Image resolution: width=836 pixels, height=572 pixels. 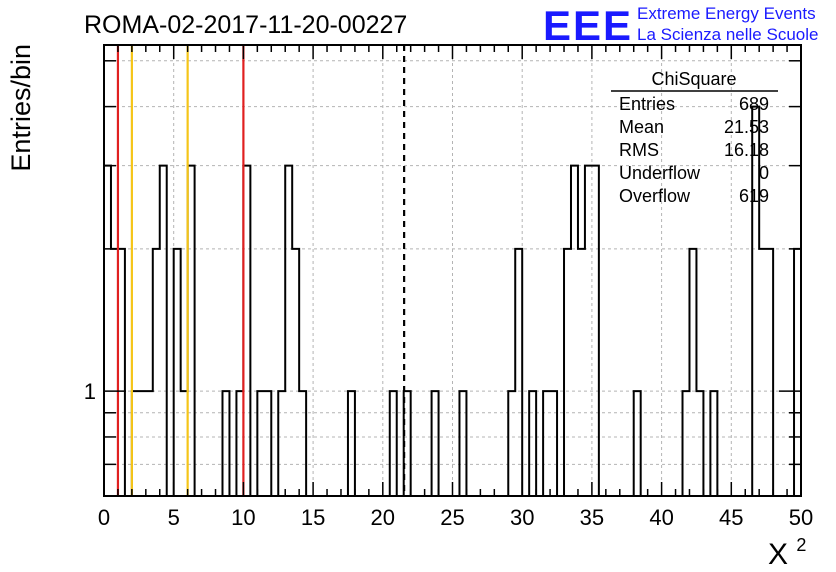 I want to click on x-axis-label-base: X, so click(x=778, y=554).